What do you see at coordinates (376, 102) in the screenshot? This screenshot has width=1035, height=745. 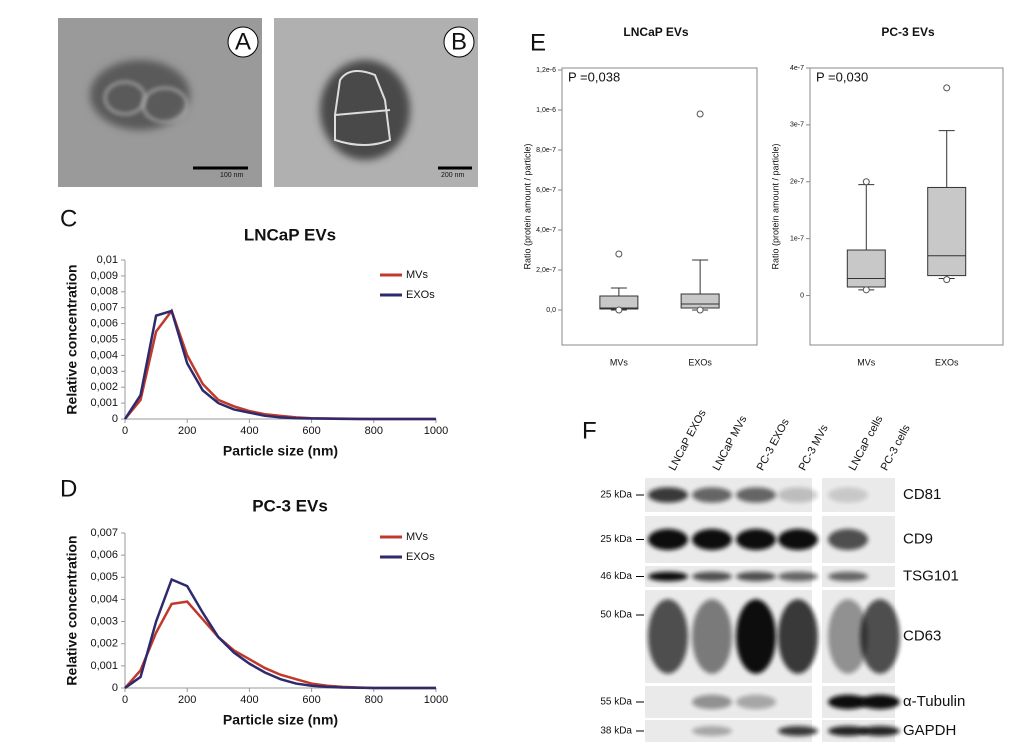 I see `micrograph-b` at bounding box center [376, 102].